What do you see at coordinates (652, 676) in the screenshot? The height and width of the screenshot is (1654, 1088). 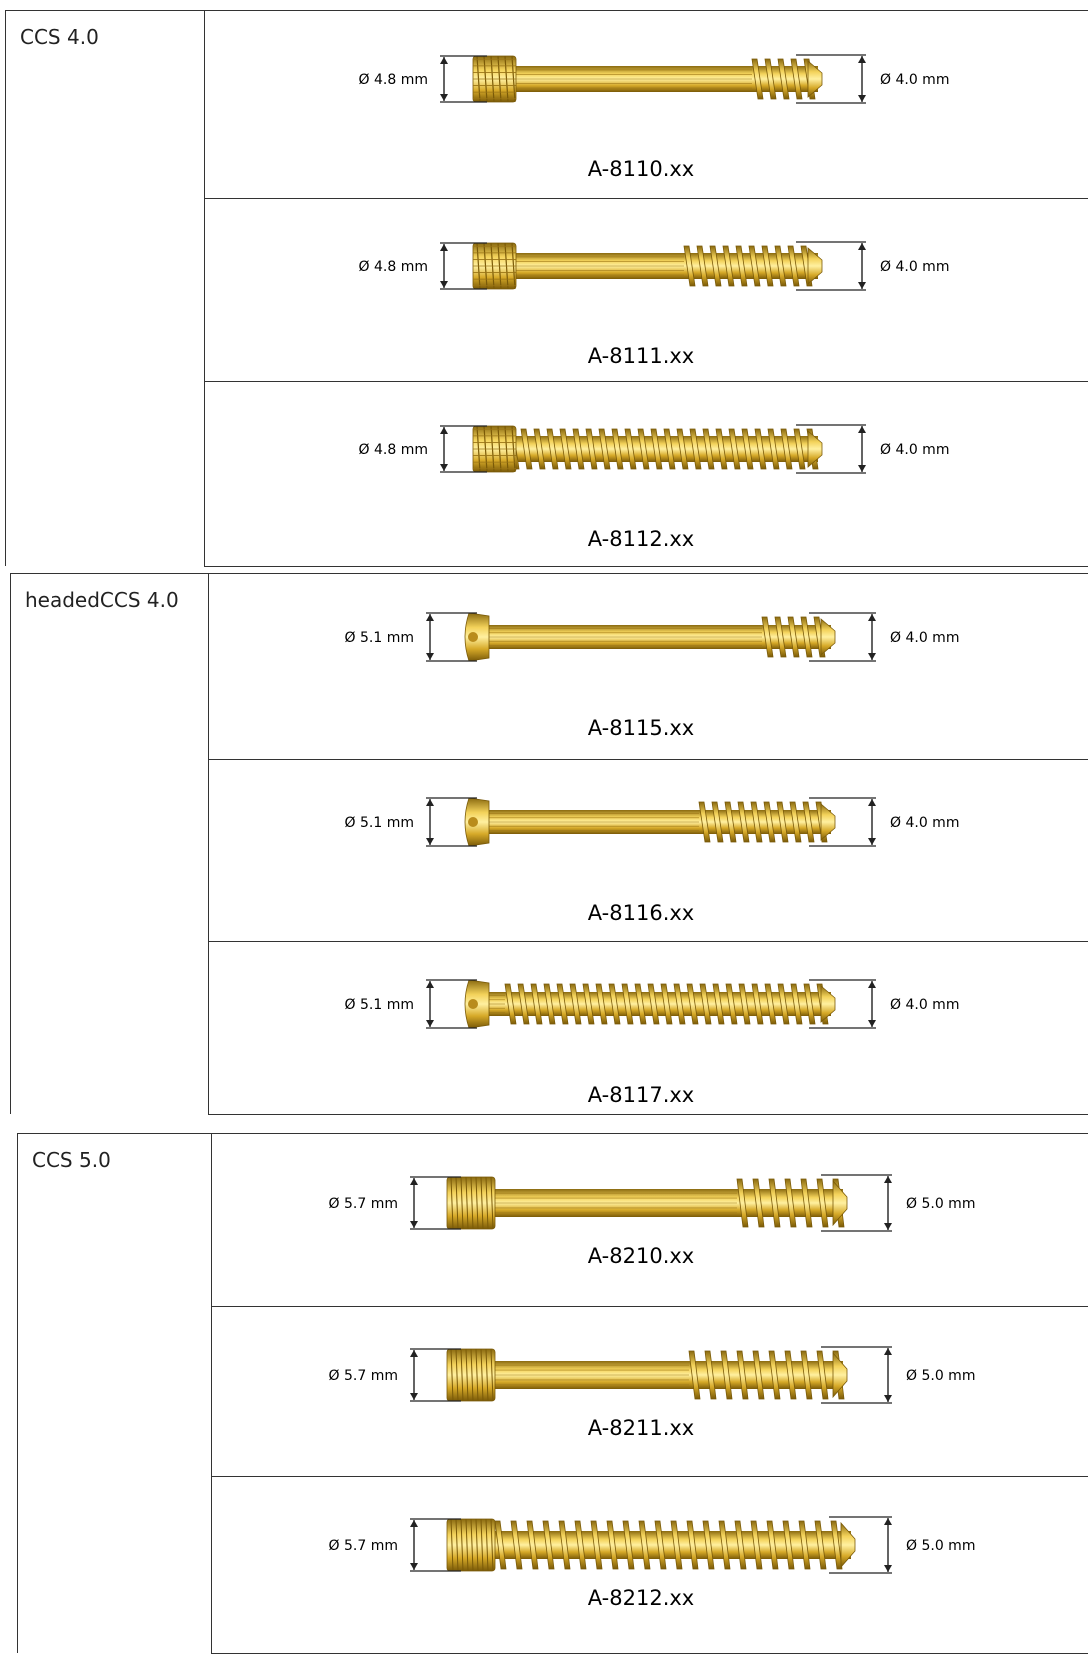 I see `screw-drawing: Ø 5.1 mm Ø 4.0 mm A-8115.xx` at bounding box center [652, 676].